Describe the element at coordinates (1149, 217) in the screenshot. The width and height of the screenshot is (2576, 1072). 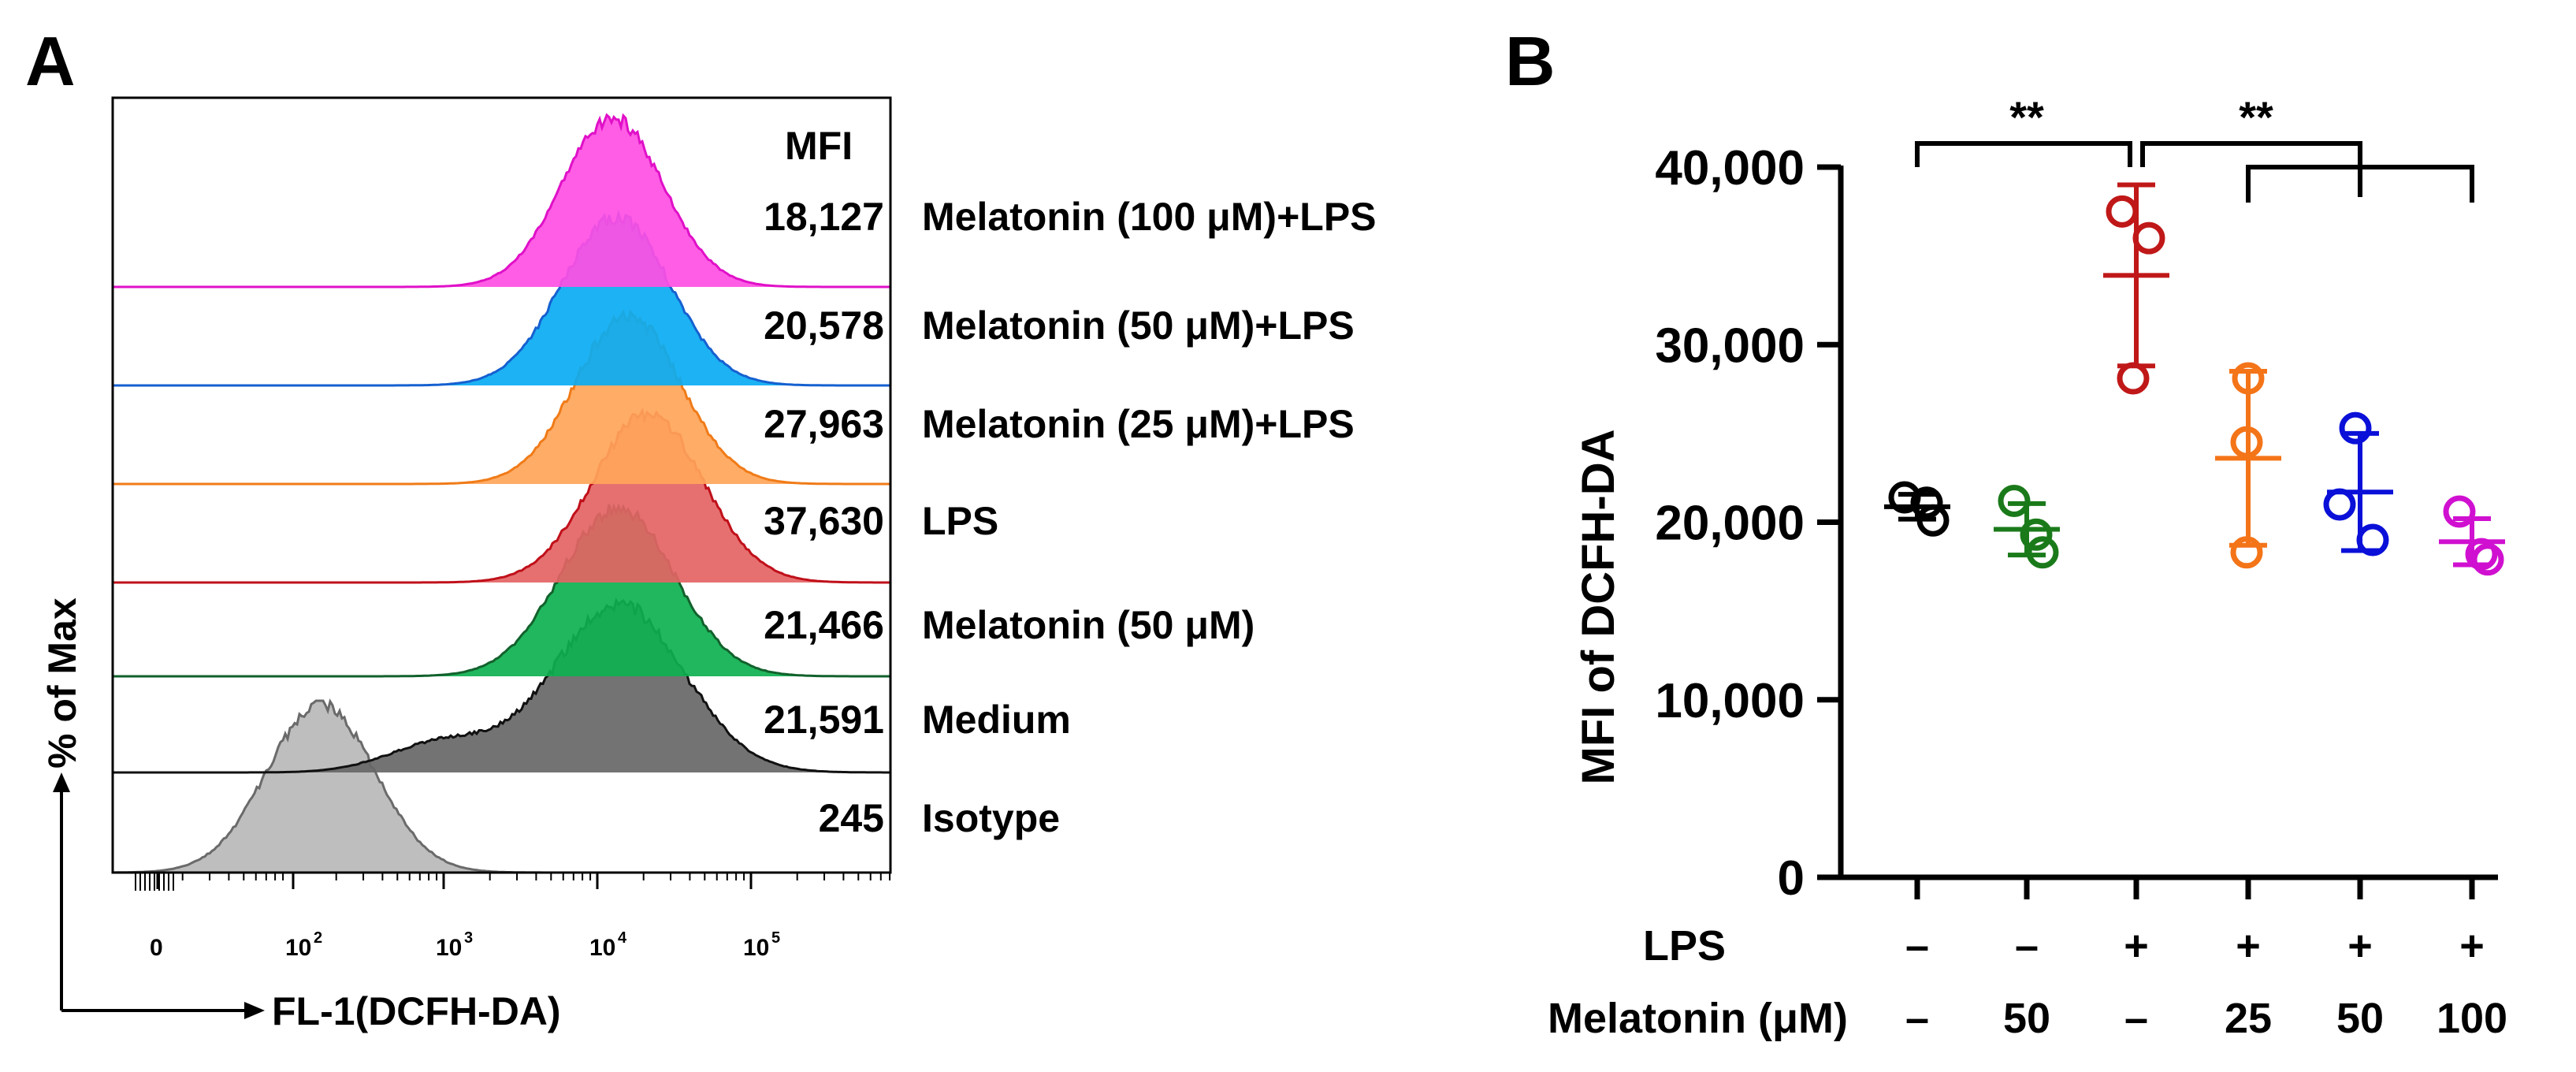
I see `sample-label: Melatonin (100 μM)+LPS` at that location.